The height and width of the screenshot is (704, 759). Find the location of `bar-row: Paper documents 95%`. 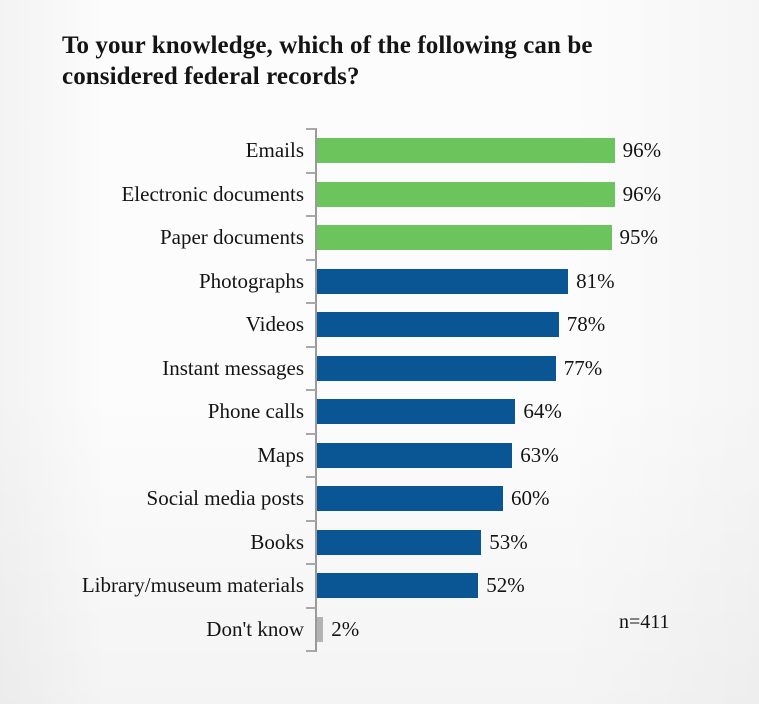

bar-row: Paper documents 95% is located at coordinates (379, 237).